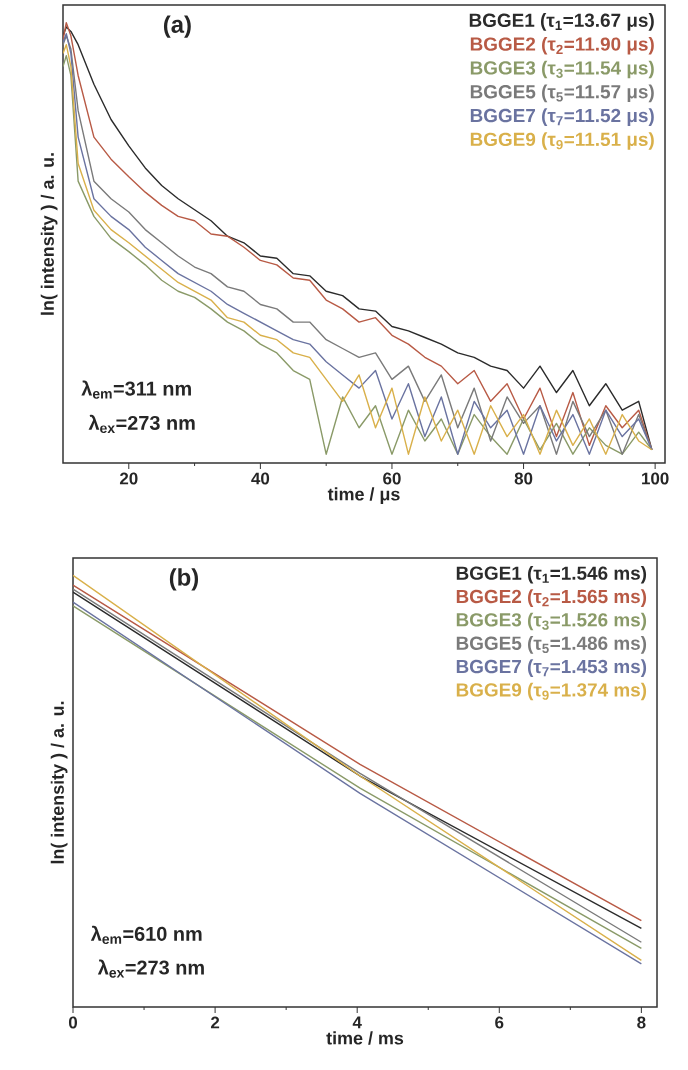  What do you see at coordinates (523, 478) in the screenshot?
I see `x-tick-label: 80` at bounding box center [523, 478].